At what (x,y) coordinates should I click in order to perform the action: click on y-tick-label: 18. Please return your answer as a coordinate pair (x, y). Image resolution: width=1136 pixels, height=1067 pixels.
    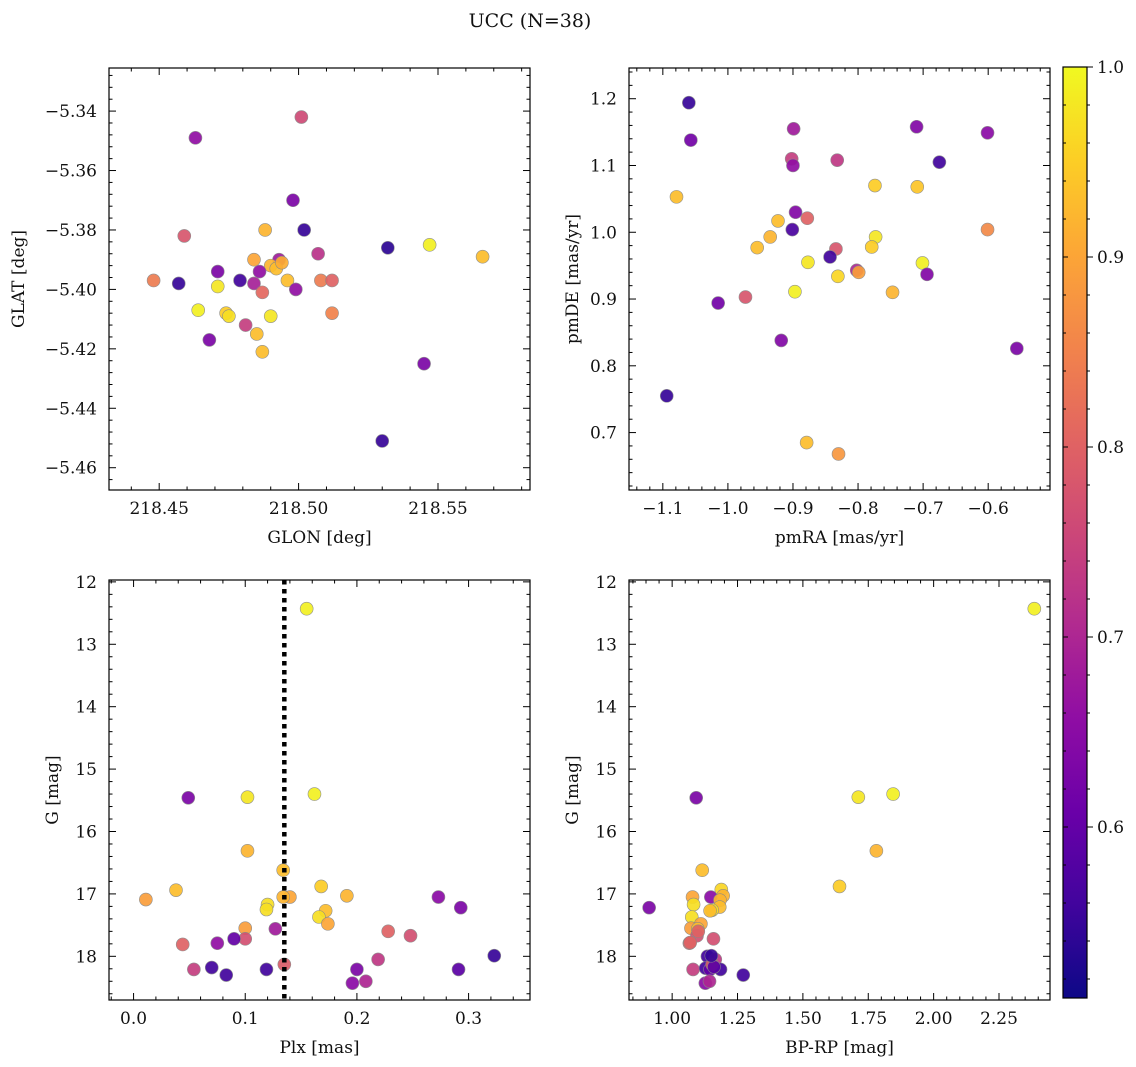
    Looking at the image, I should click on (86, 957).